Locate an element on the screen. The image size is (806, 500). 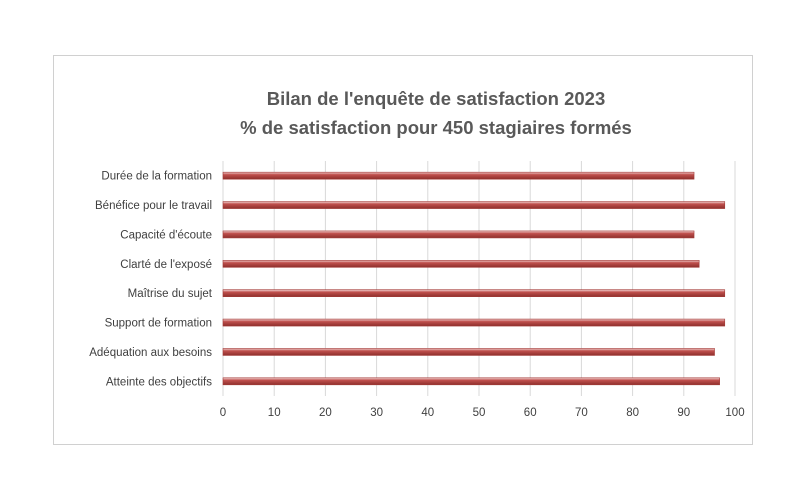
category-label: Durée de la formation is located at coordinates (156, 177).